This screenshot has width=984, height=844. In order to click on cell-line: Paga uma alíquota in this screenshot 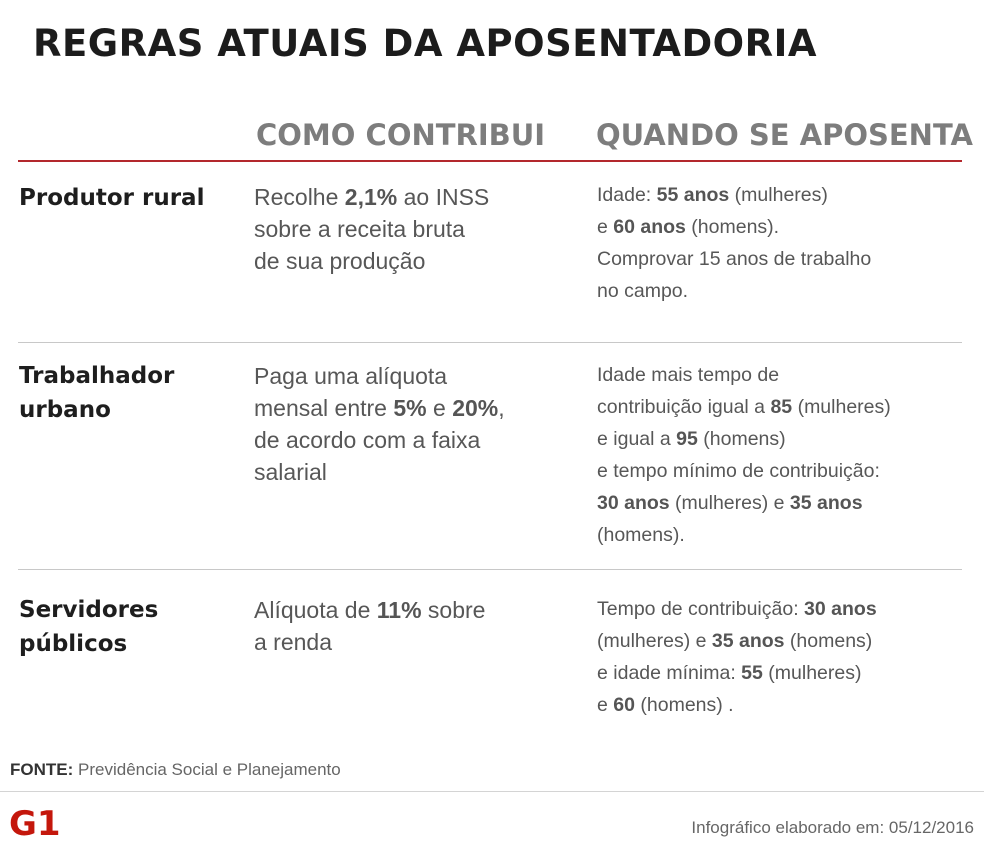, I will do `click(351, 376)`.